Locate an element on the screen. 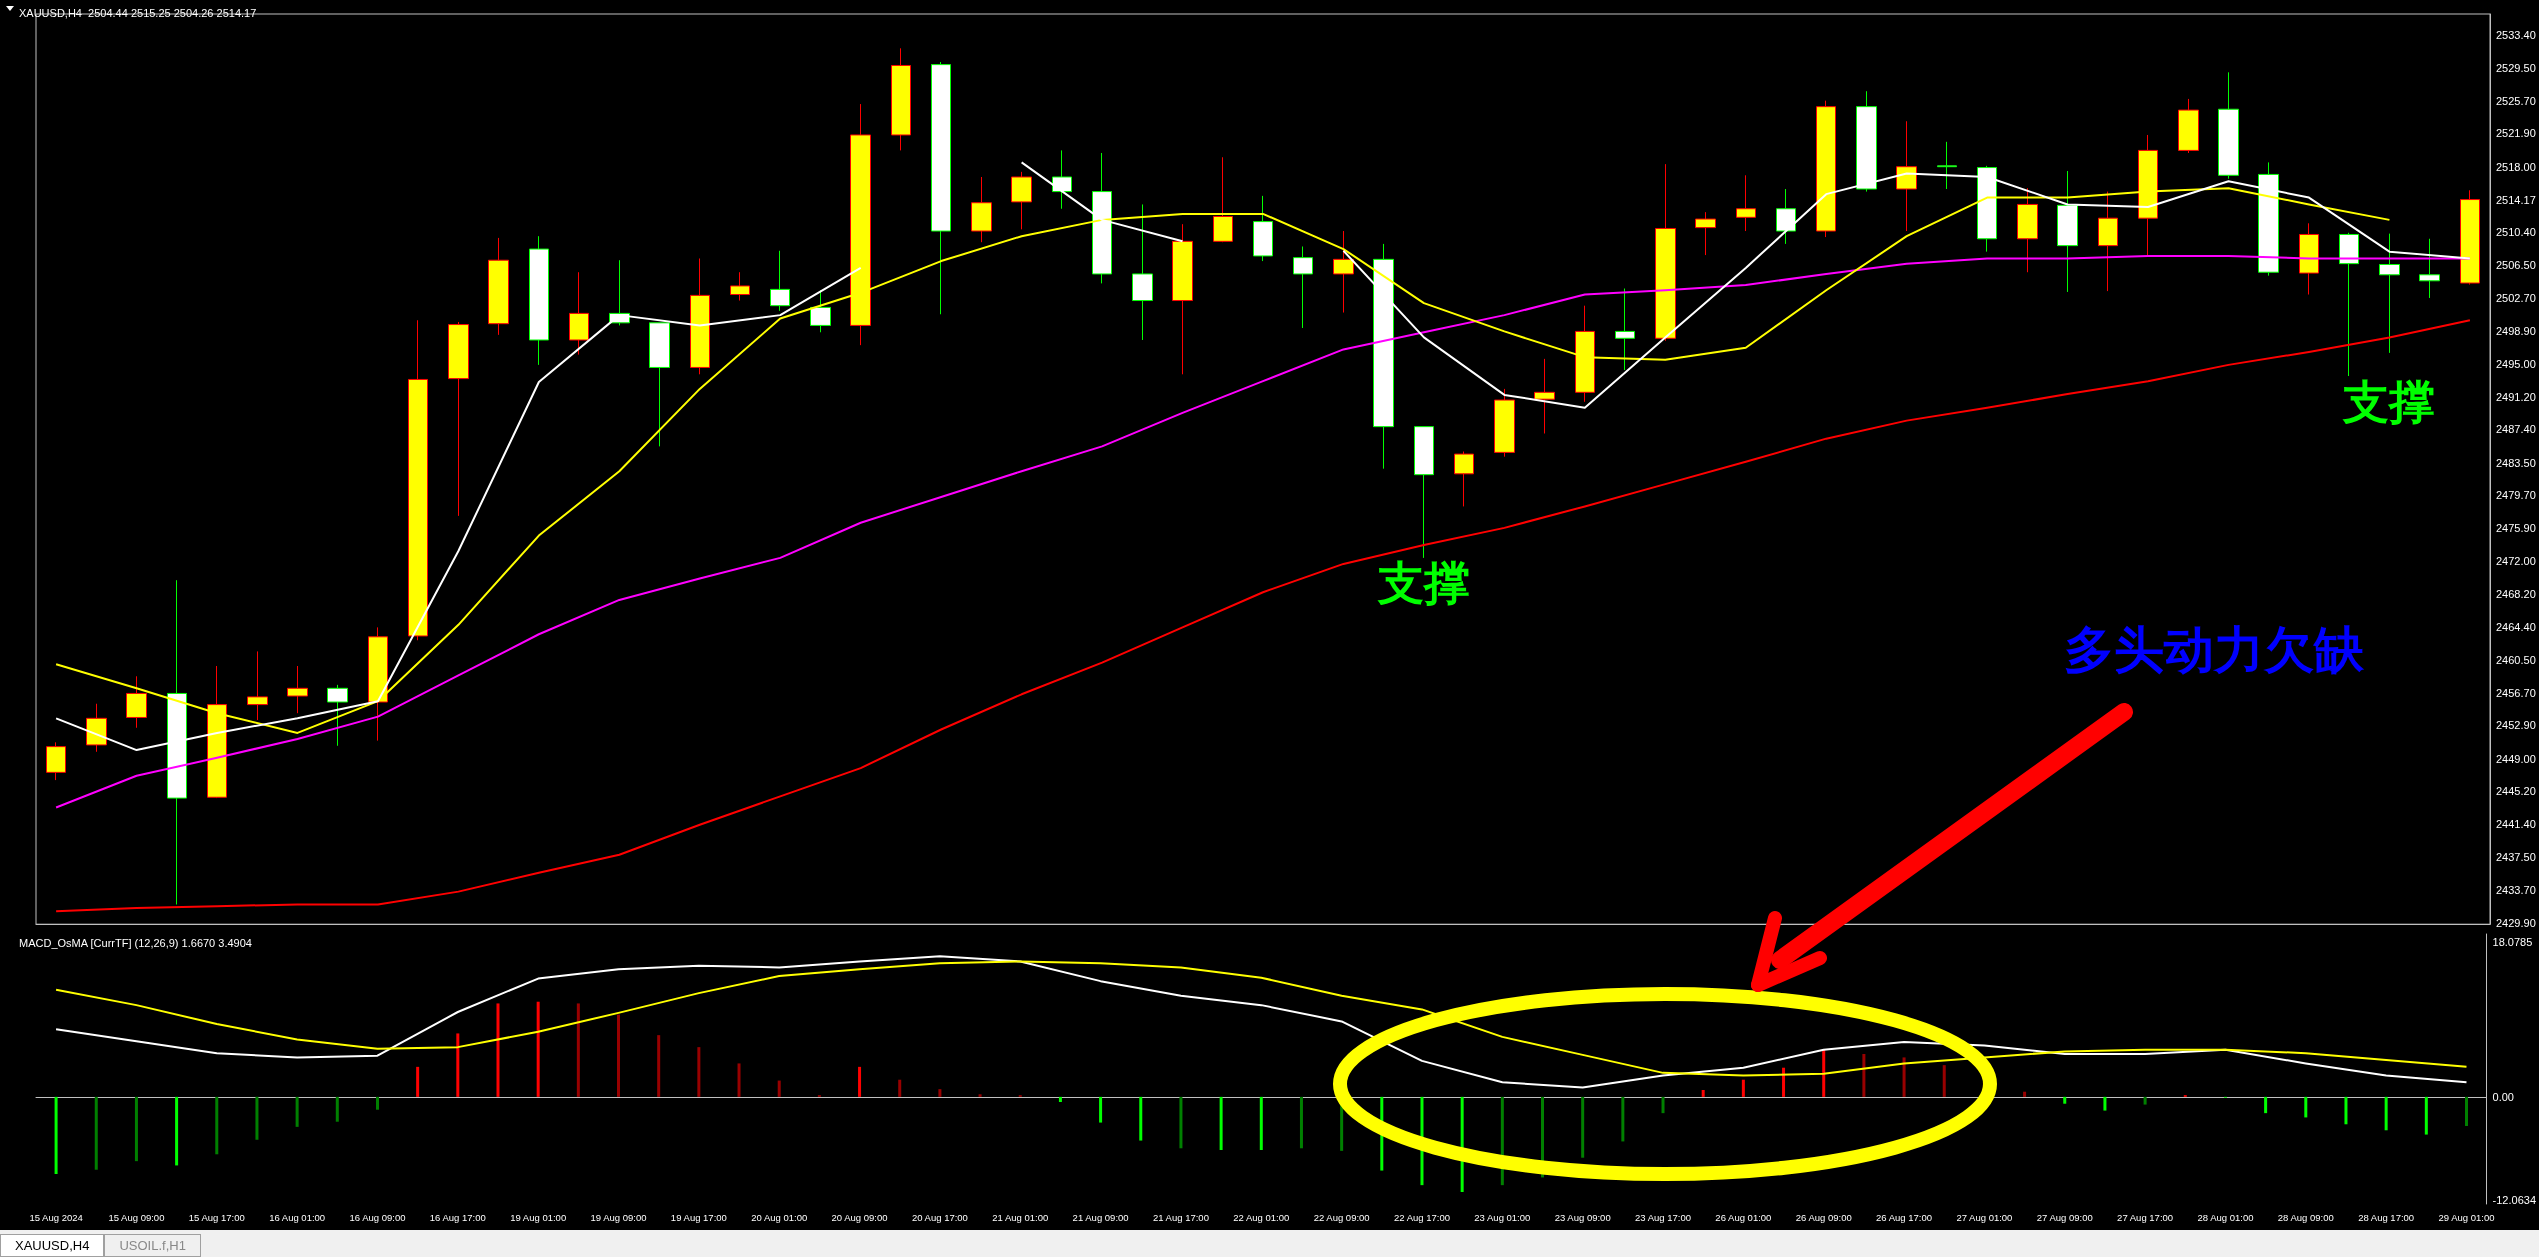 This screenshot has width=2539, height=1257. y-tick-label: 2510.40 is located at coordinates (2516, 231).